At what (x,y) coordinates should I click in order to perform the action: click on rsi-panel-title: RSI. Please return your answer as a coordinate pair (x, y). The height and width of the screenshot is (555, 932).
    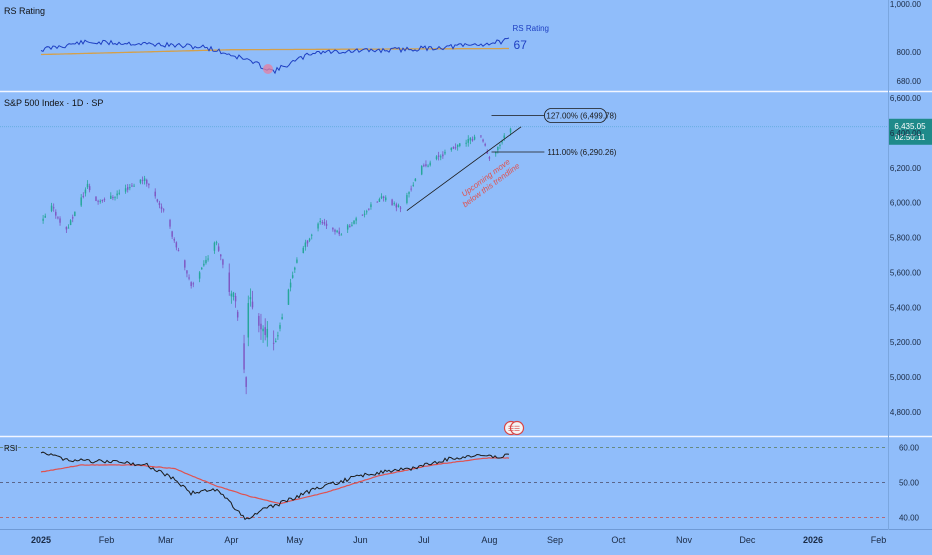
    Looking at the image, I should click on (10, 448).